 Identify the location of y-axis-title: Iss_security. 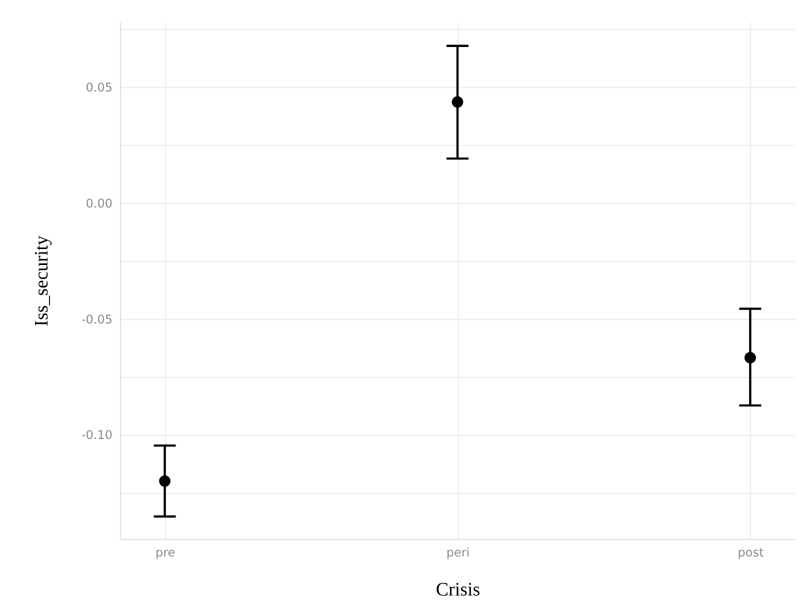
(41, 280).